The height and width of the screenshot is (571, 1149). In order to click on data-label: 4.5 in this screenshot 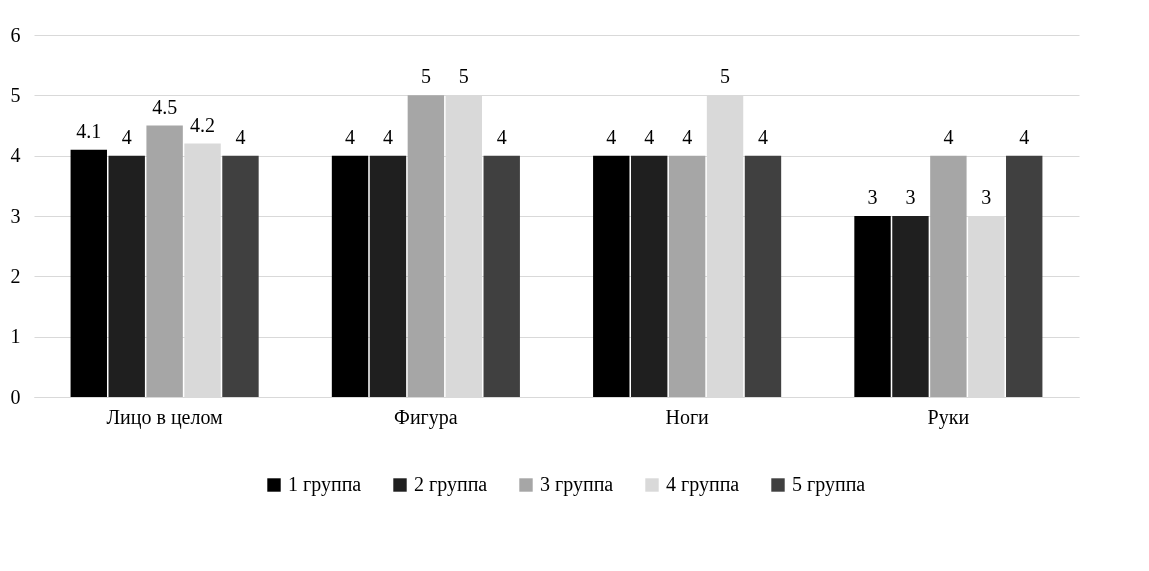, I will do `click(165, 106)`.